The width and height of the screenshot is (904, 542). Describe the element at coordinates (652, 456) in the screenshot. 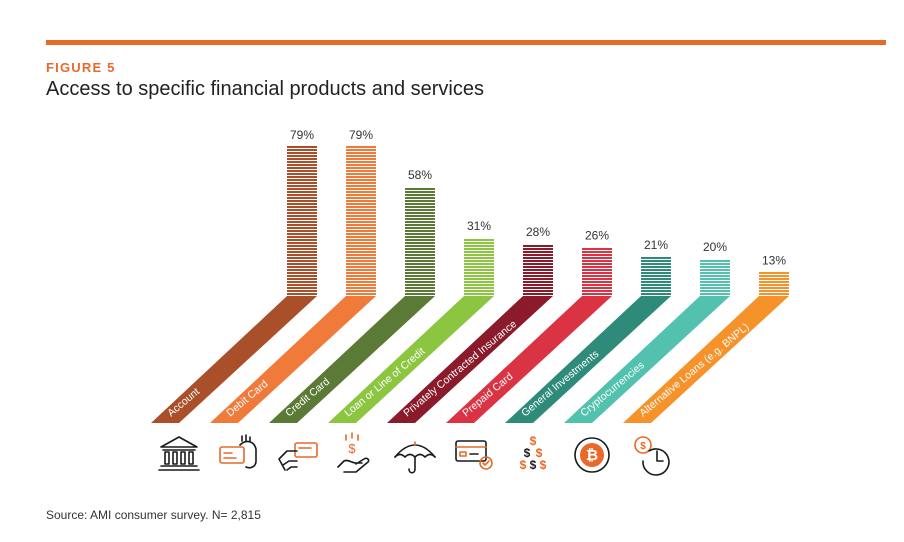

I see `dollar-clock-icon: $` at that location.